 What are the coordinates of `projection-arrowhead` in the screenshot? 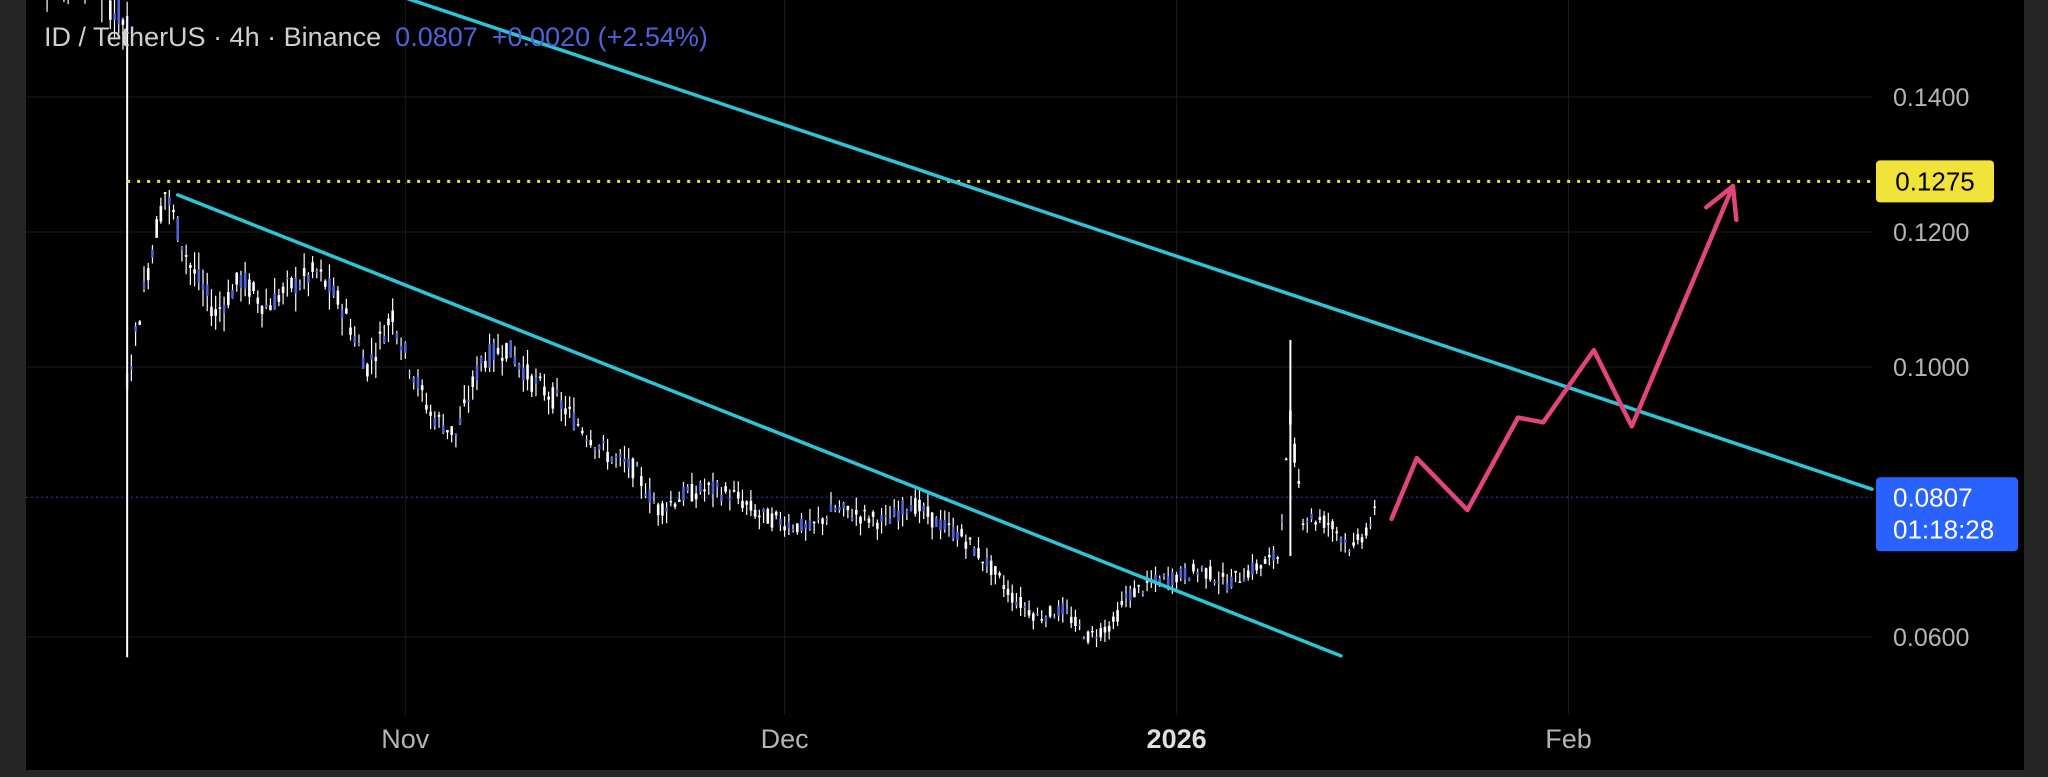 It's located at (1734, 203).